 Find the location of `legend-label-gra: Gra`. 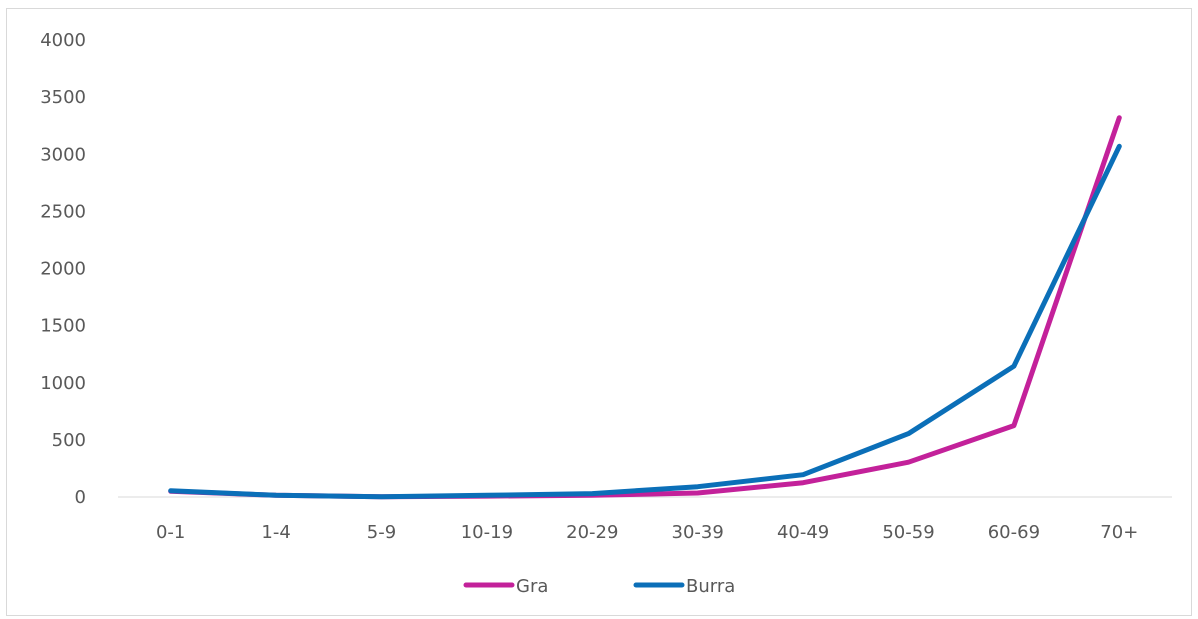

legend-label-gra: Gra is located at coordinates (532, 586).